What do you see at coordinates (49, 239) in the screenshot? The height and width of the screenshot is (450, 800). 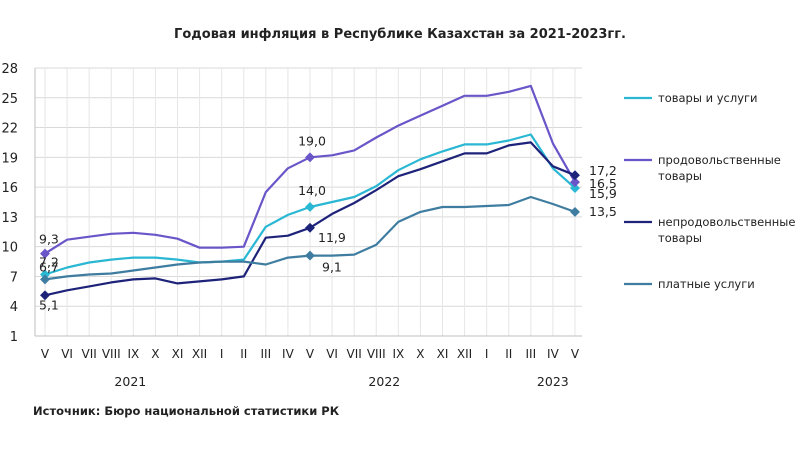 I see `data-label: 9,3` at bounding box center [49, 239].